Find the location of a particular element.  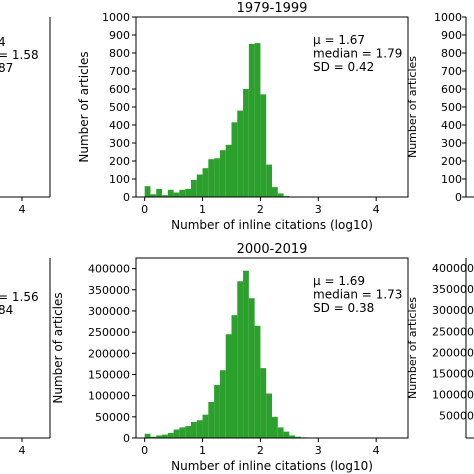

x-tick-label: 0 is located at coordinates (144, 209).